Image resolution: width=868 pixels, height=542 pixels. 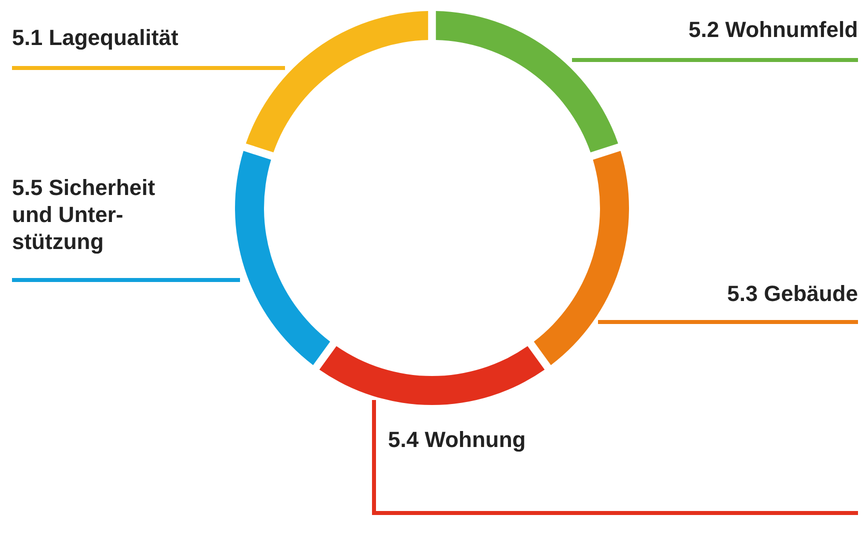 What do you see at coordinates (773, 29) in the screenshot?
I see `slice-label: 5.2 Wohnumfeld` at bounding box center [773, 29].